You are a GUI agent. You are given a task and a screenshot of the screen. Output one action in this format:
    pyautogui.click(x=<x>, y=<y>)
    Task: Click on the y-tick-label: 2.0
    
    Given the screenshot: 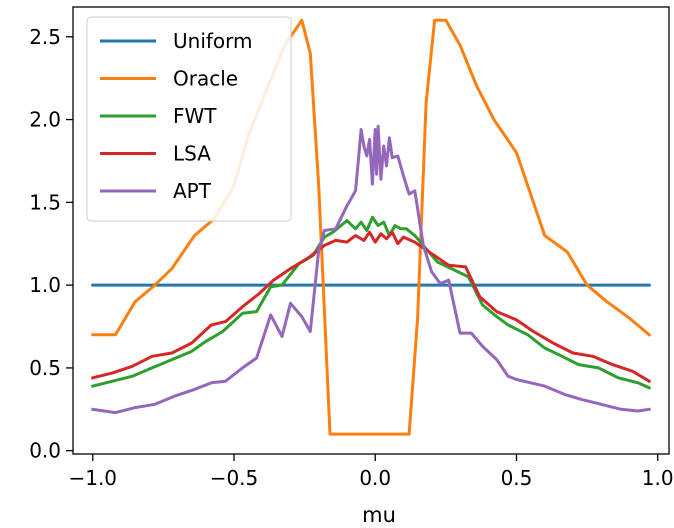 What is the action you would take?
    pyautogui.click(x=45, y=120)
    